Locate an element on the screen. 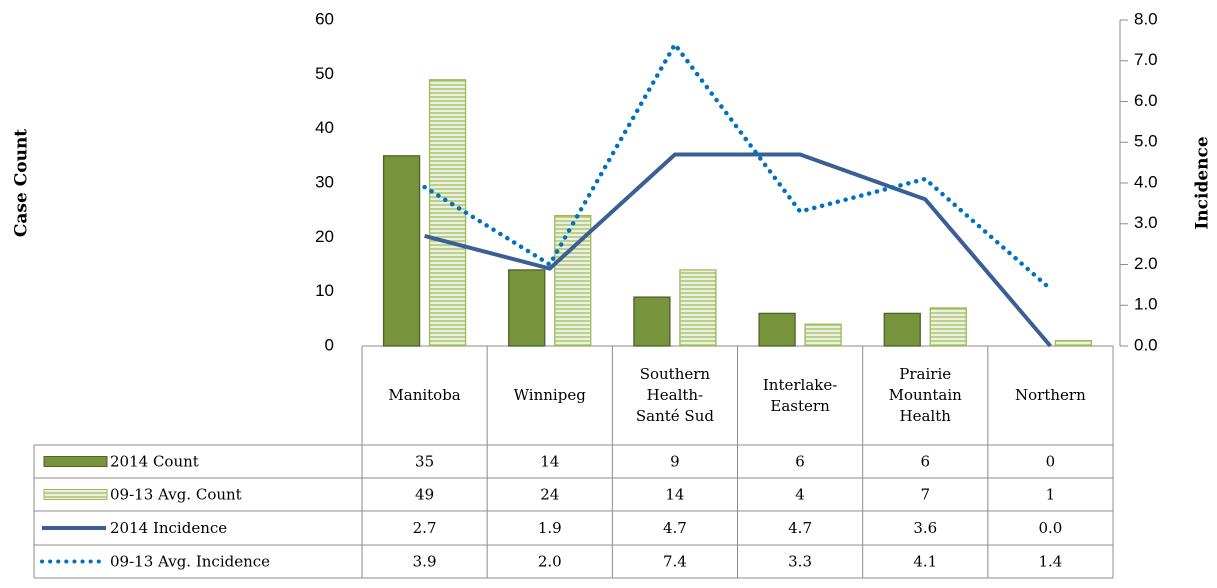  legend-label: 2014 Count is located at coordinates (154, 462).